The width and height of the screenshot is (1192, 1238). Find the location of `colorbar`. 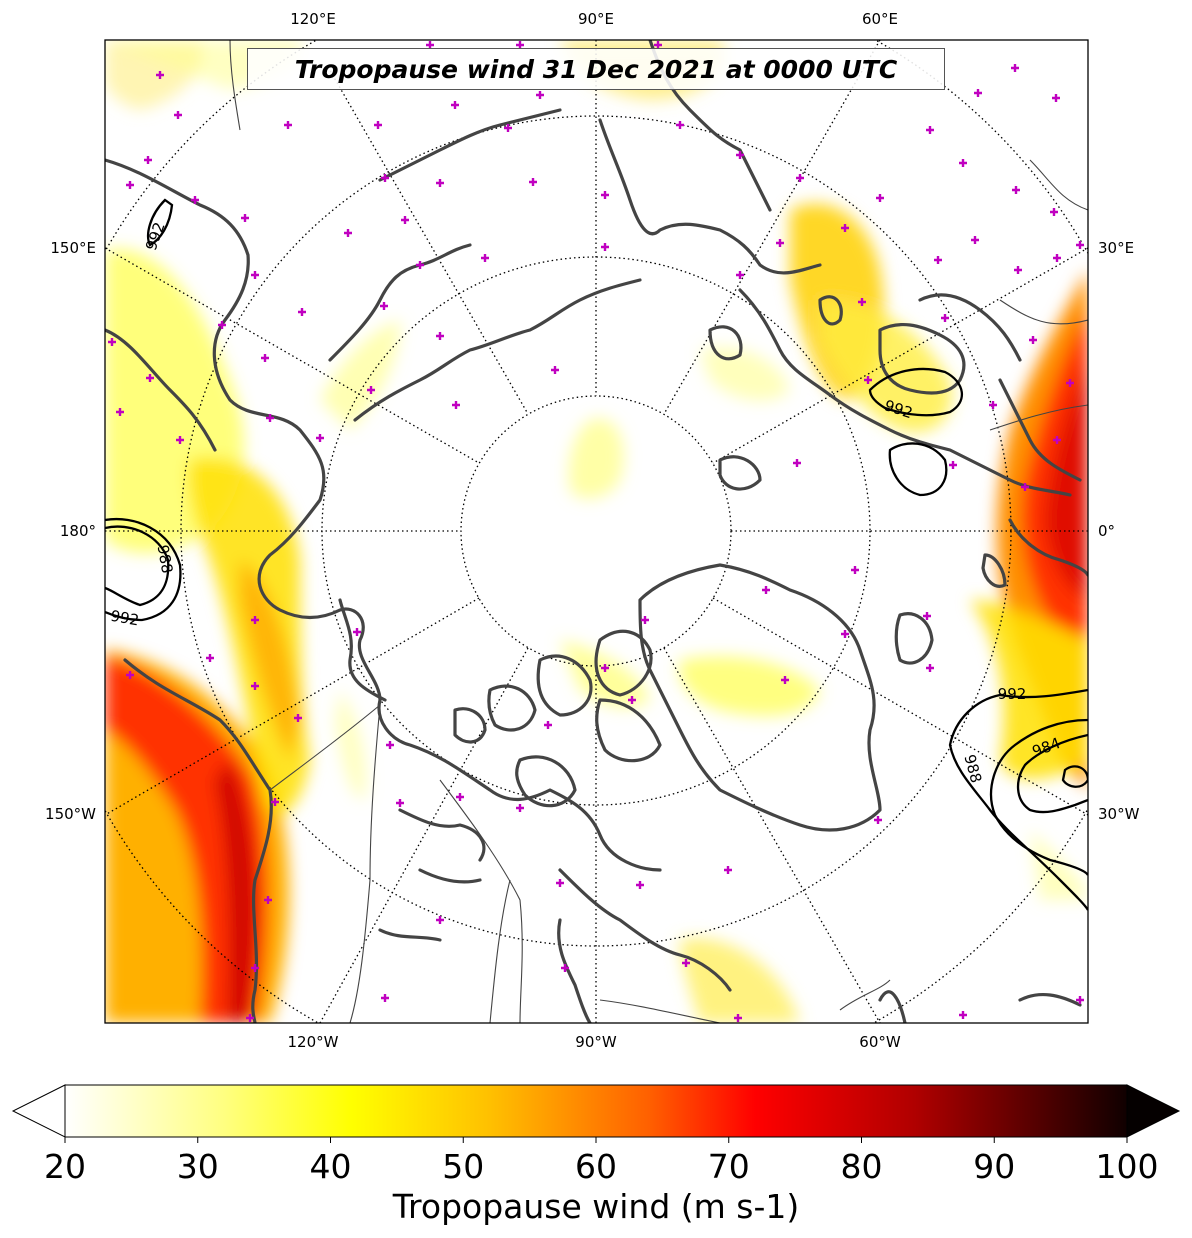

colorbar is located at coordinates (596, 1113).